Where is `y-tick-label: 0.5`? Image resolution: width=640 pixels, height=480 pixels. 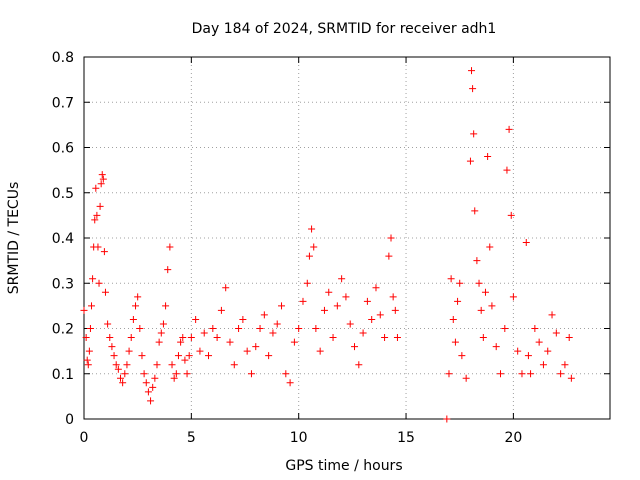 y-tick-label: 0.5 is located at coordinates (63, 194).